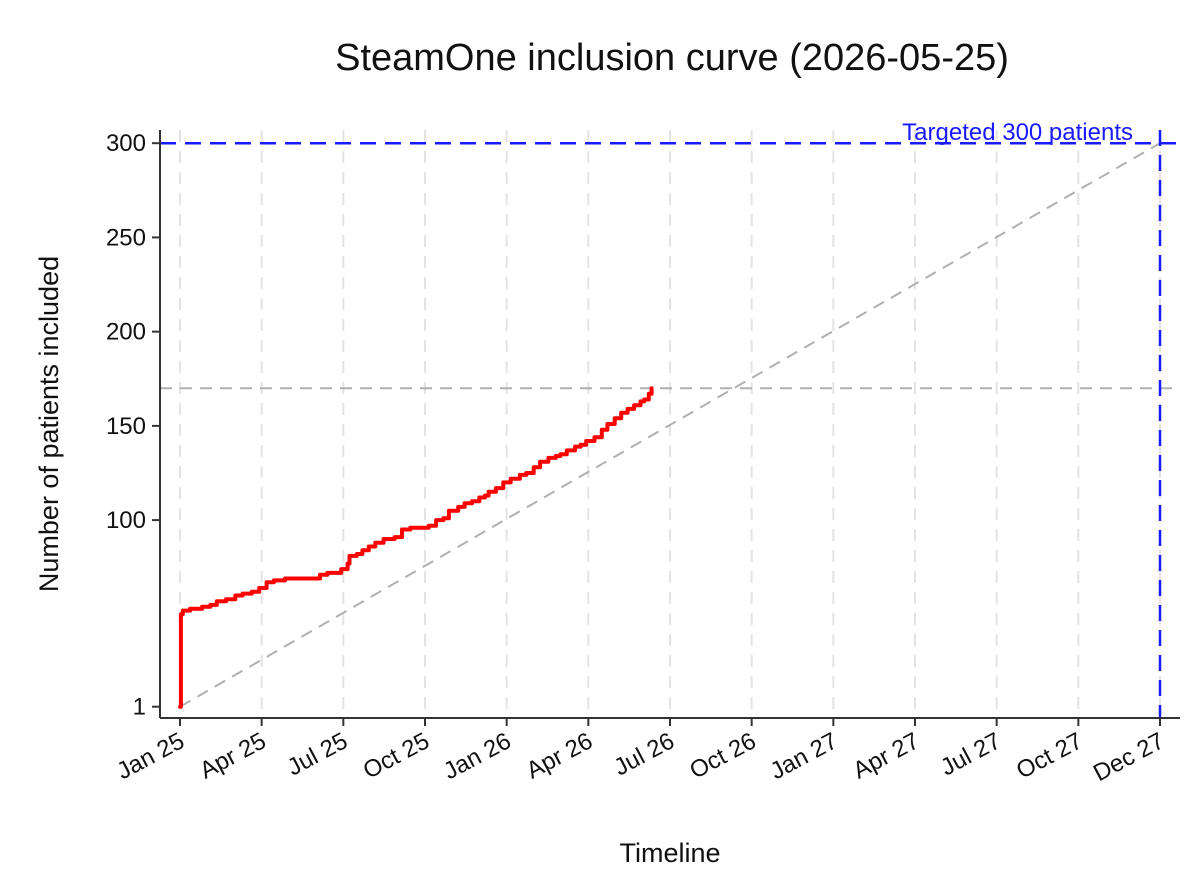 The width and height of the screenshot is (1200, 883). What do you see at coordinates (126, 143) in the screenshot?
I see `y-tick-label: 300` at bounding box center [126, 143].